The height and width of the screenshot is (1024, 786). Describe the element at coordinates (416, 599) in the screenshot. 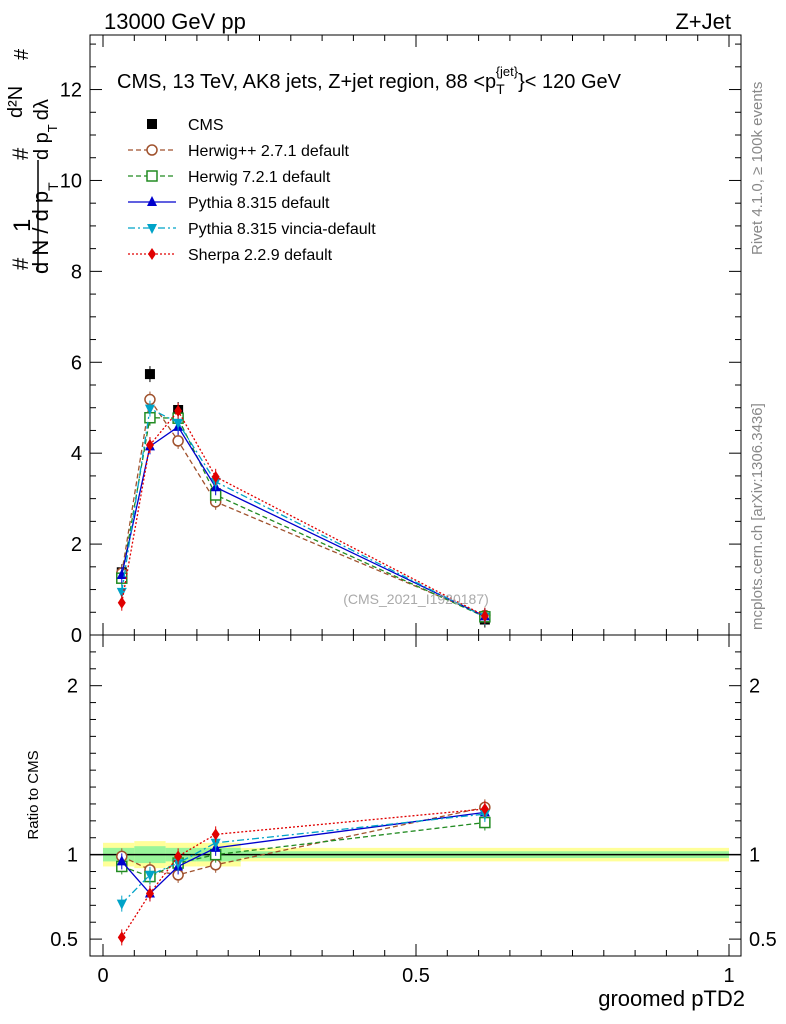

I see `analysis-watermark: (CMS_2021_I1920187)` at that location.